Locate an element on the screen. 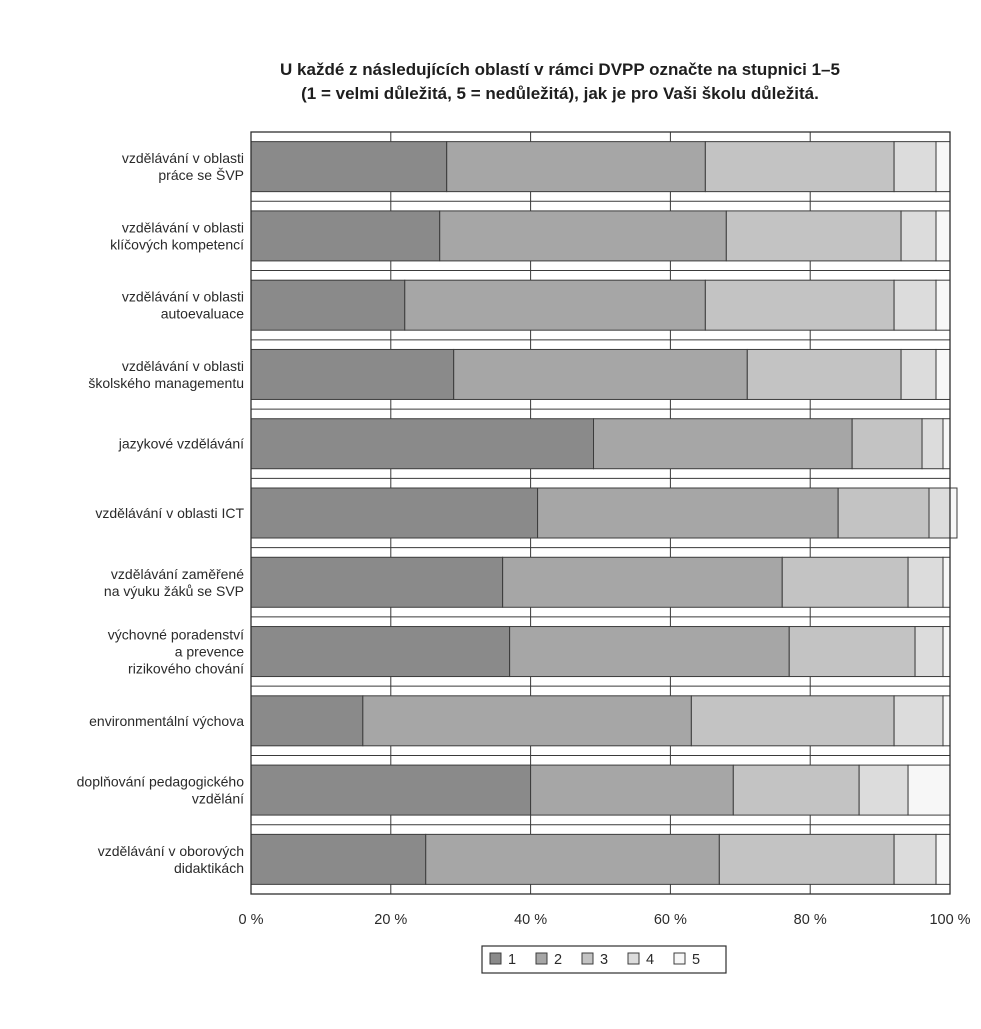  x-tick-label: 20 % is located at coordinates (390, 920).